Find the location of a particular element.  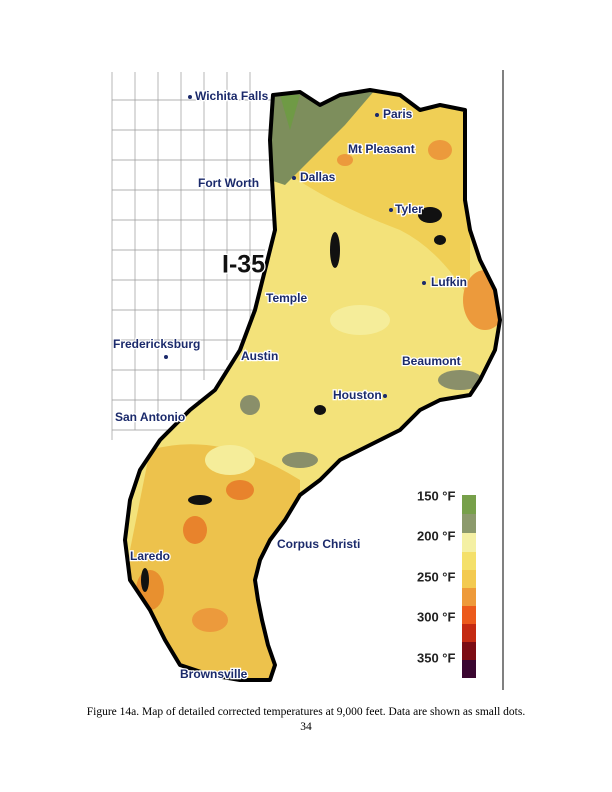

map-label: Corpus Christi is located at coordinates (318, 544).